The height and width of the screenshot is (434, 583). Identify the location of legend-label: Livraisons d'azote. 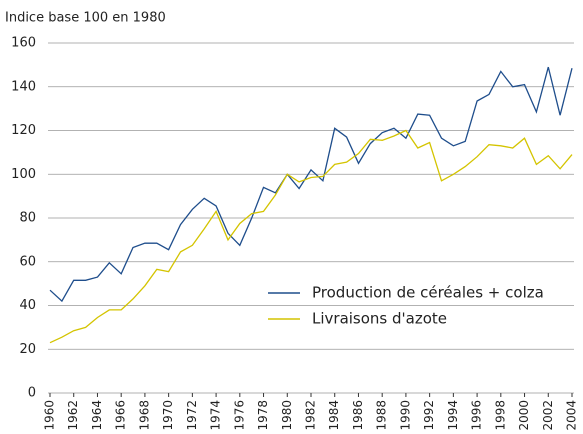
(379, 319).